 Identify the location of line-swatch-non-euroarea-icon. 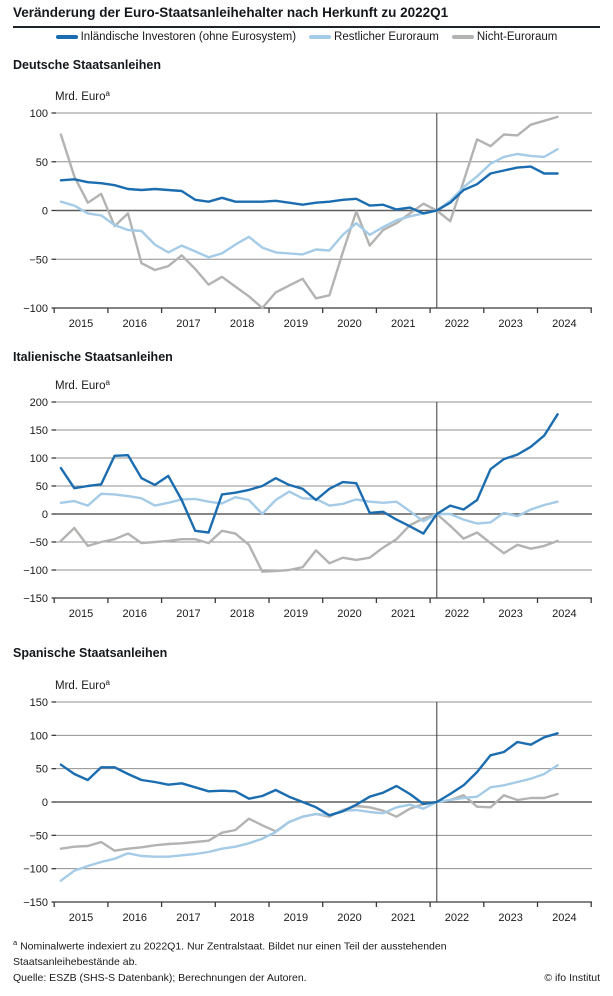
(462, 37).